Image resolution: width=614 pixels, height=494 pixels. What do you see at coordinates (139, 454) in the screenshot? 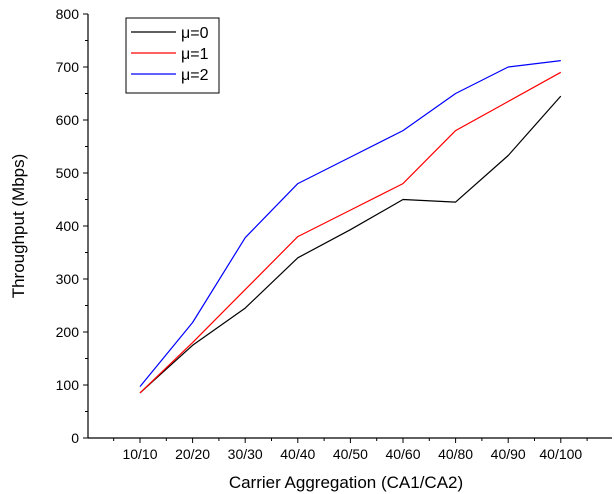
I see `x-tick-label: 10/10` at bounding box center [139, 454].